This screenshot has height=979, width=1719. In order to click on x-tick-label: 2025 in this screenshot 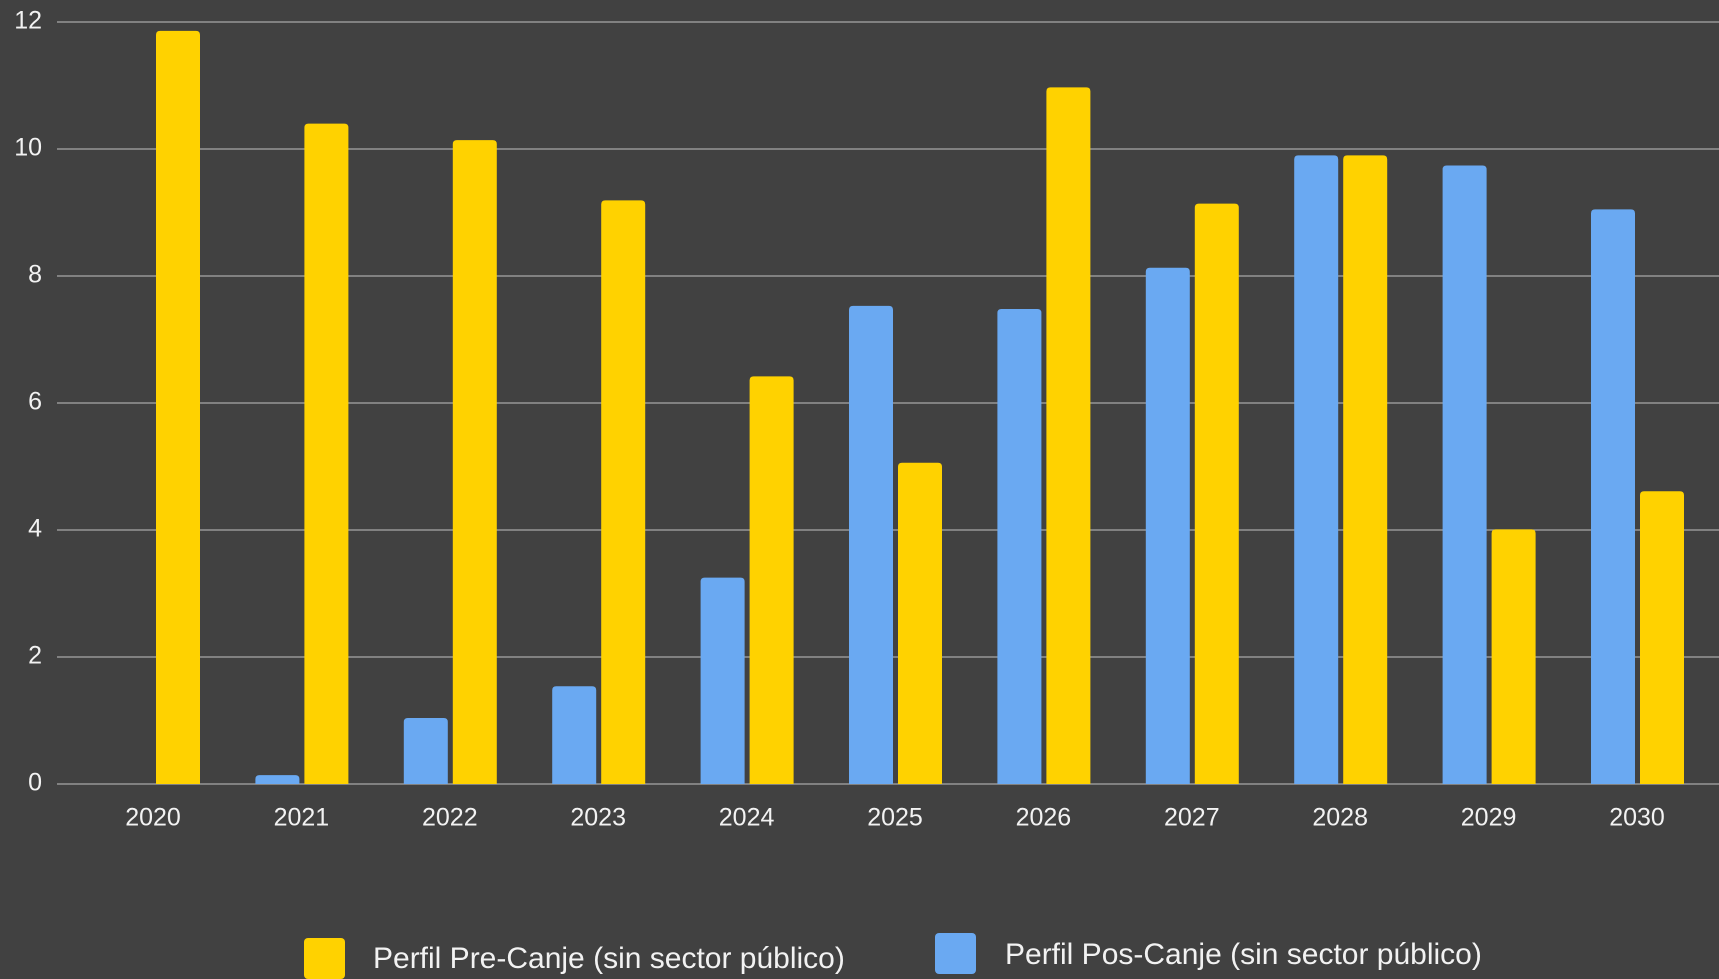, I will do `click(895, 818)`.